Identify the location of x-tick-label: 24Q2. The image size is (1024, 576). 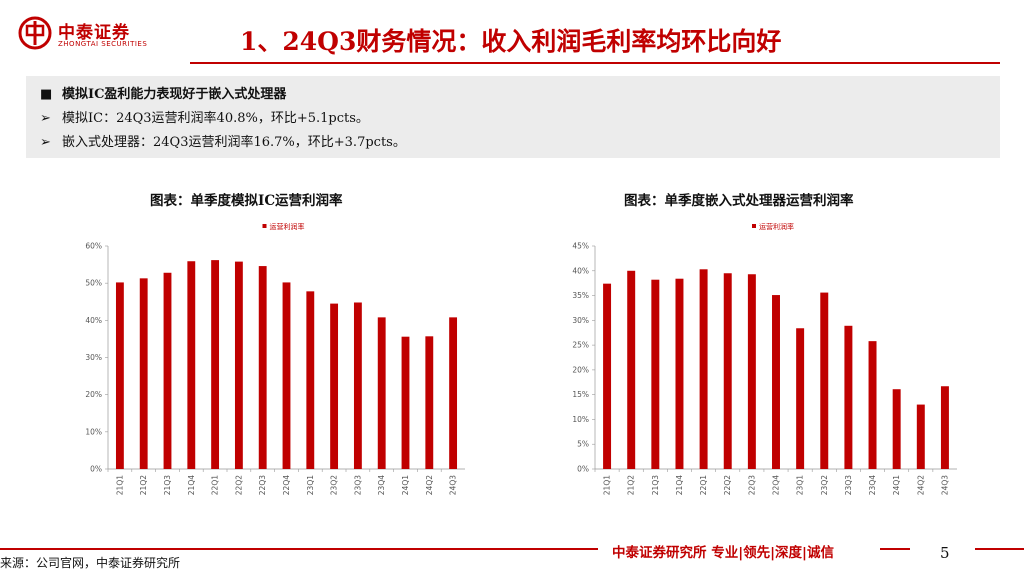
(920, 485).